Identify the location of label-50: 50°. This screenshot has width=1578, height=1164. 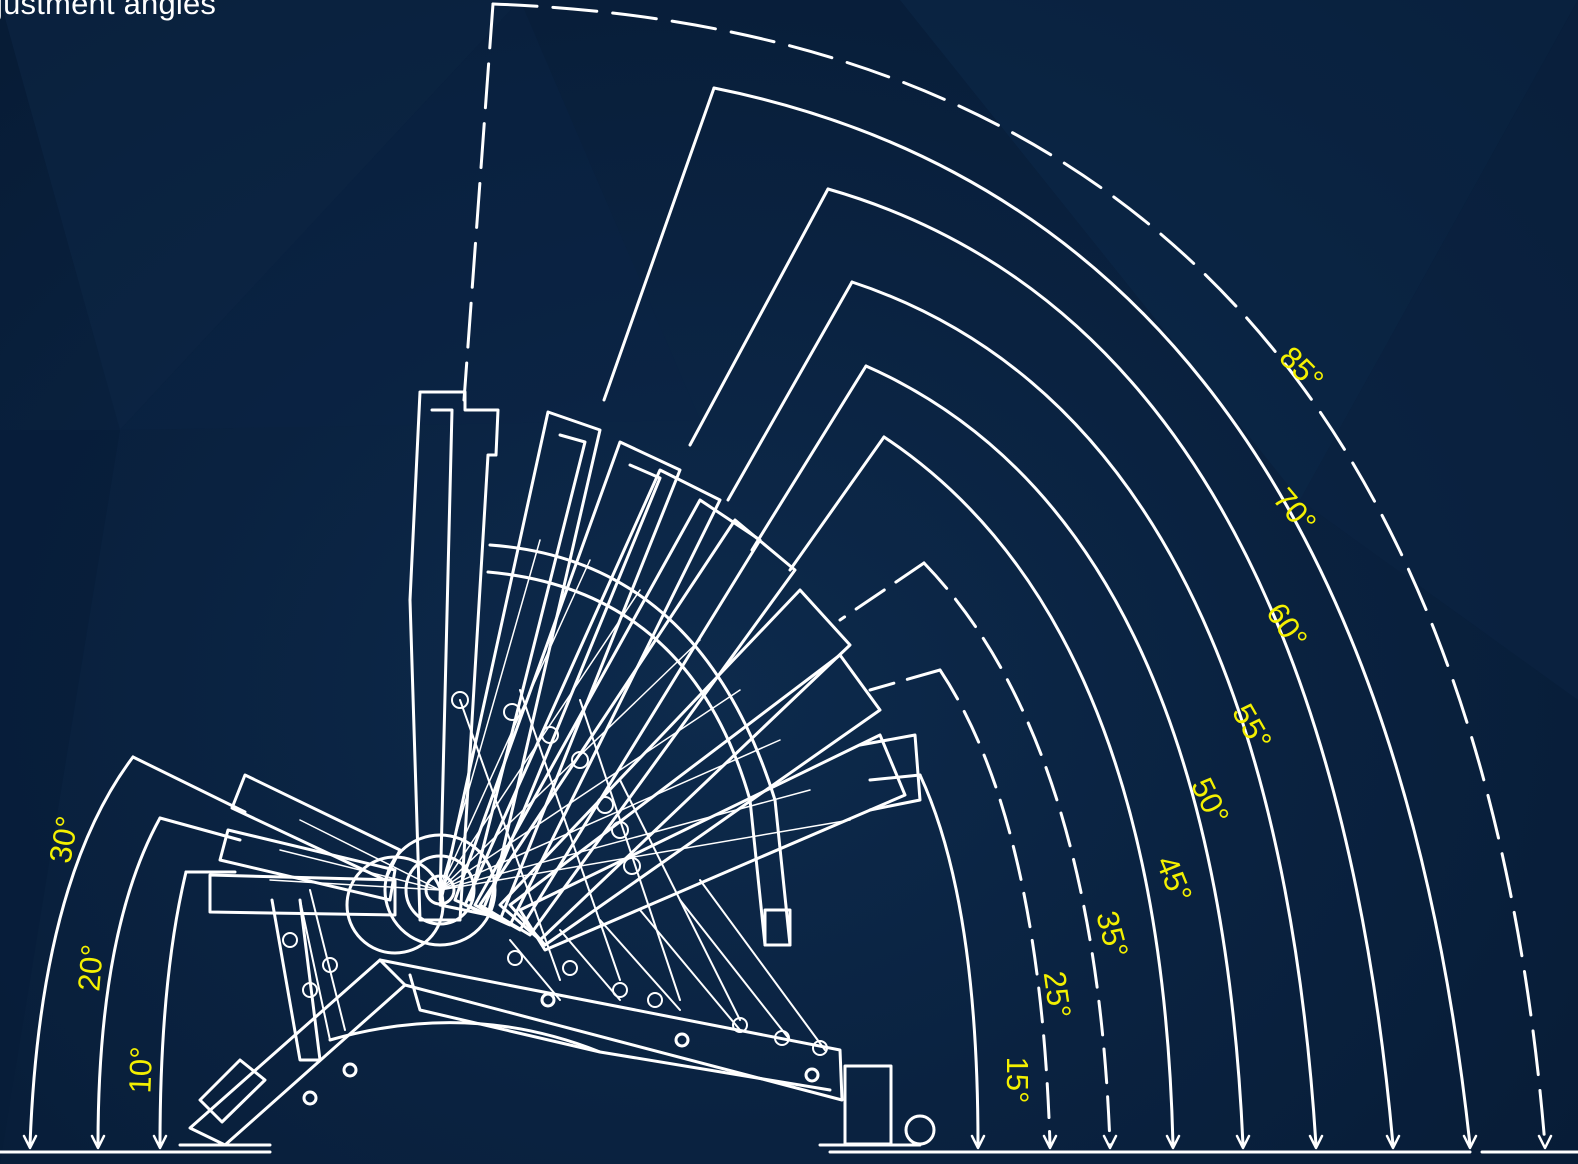
(1210, 800).